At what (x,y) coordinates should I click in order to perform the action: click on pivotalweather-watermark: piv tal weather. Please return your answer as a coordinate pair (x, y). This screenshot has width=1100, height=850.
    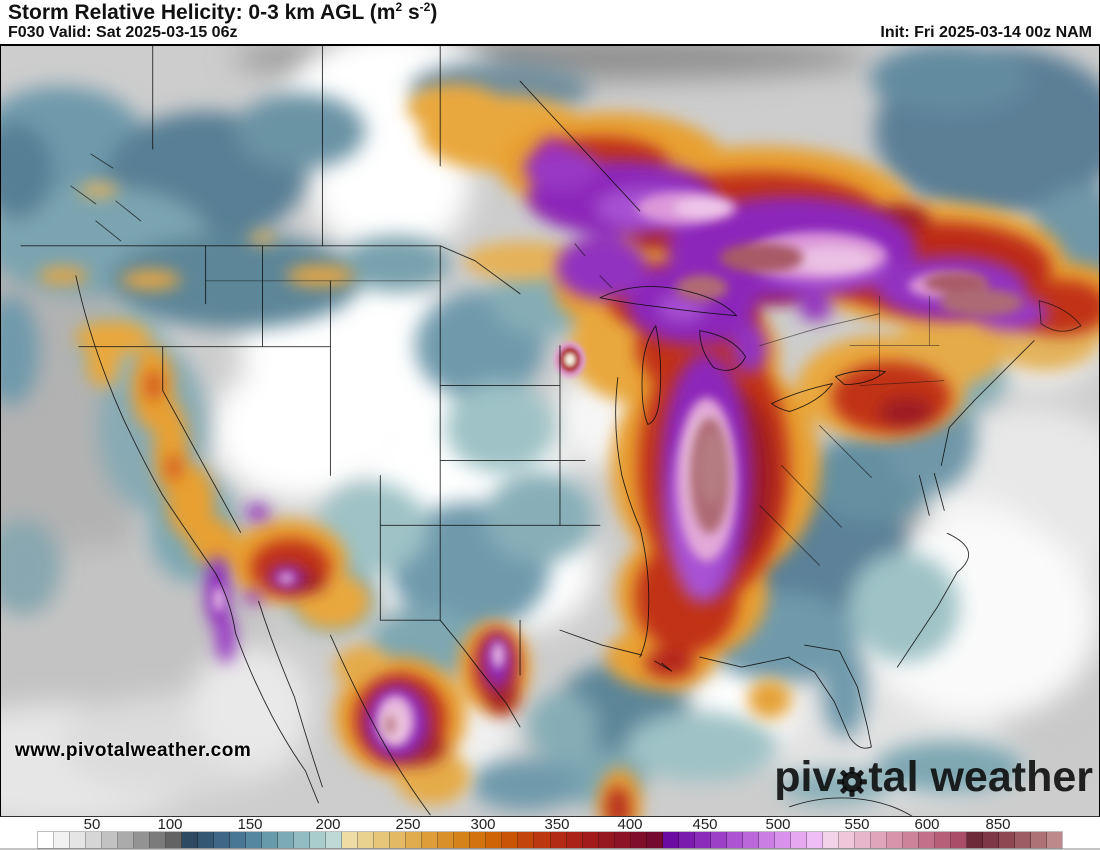
    Looking at the image, I should click on (933, 777).